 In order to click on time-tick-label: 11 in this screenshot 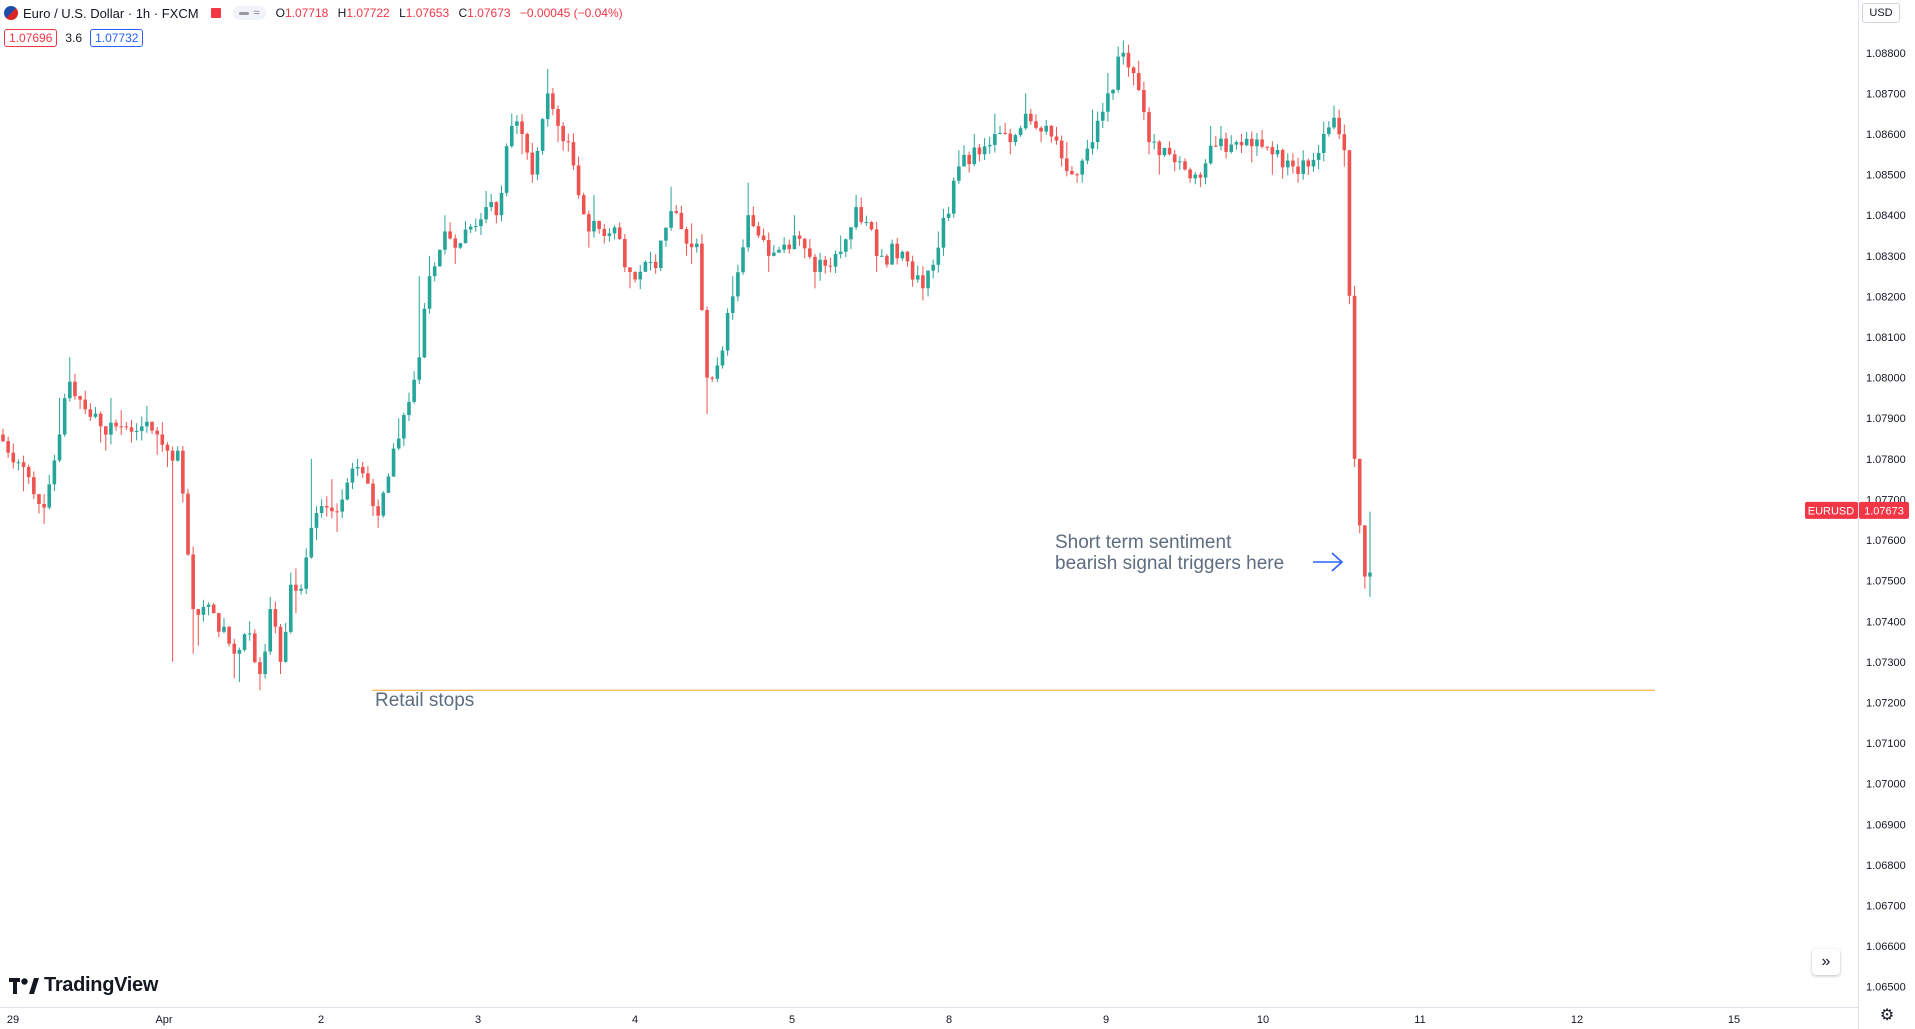, I will do `click(1419, 1020)`.